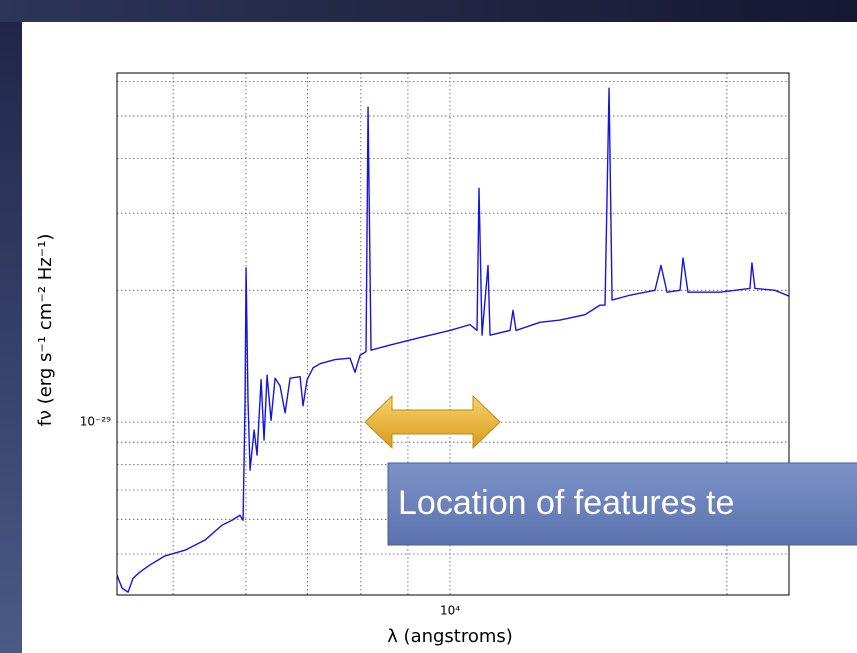 The image size is (857, 653). What do you see at coordinates (45, 330) in the screenshot?
I see `y-axis-label: fν (erg s⁻¹ cm⁻² Hz⁻¹)` at bounding box center [45, 330].